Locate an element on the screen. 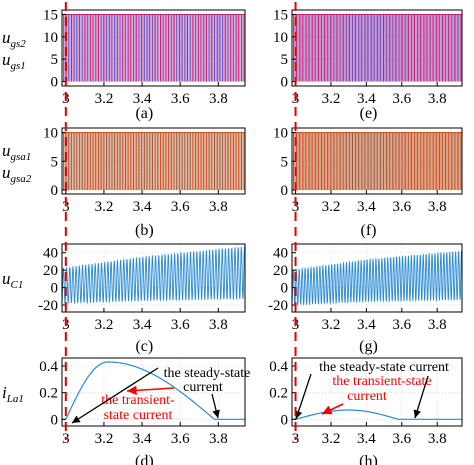 The width and height of the screenshot is (474, 465). ytick-label: 10 is located at coordinates (50, 38).